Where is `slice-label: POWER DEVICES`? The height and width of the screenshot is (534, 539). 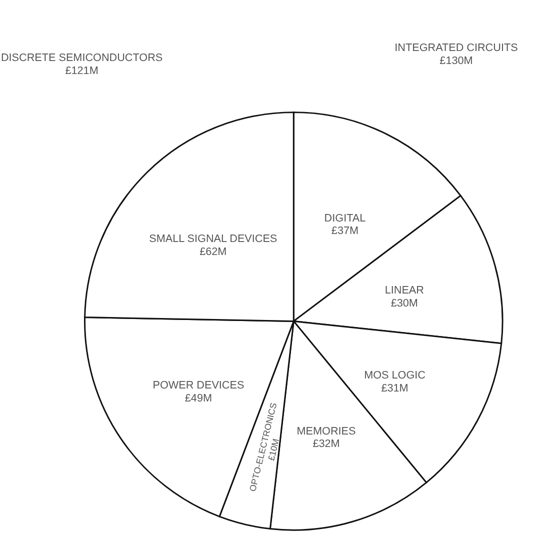 slice-label: POWER DEVICES is located at coordinates (198, 386).